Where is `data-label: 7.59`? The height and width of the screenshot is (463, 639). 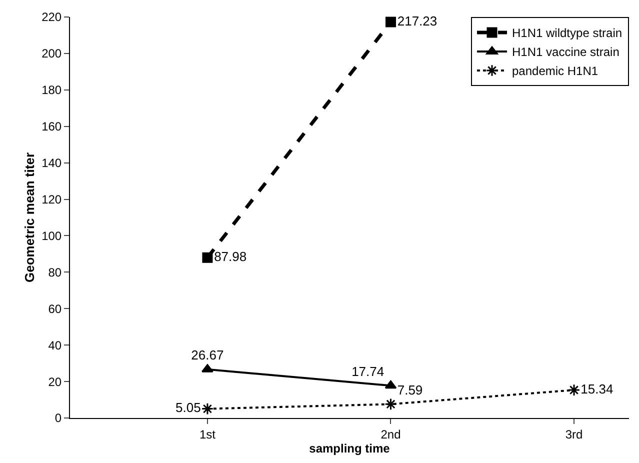 data-label: 7.59 is located at coordinates (410, 390).